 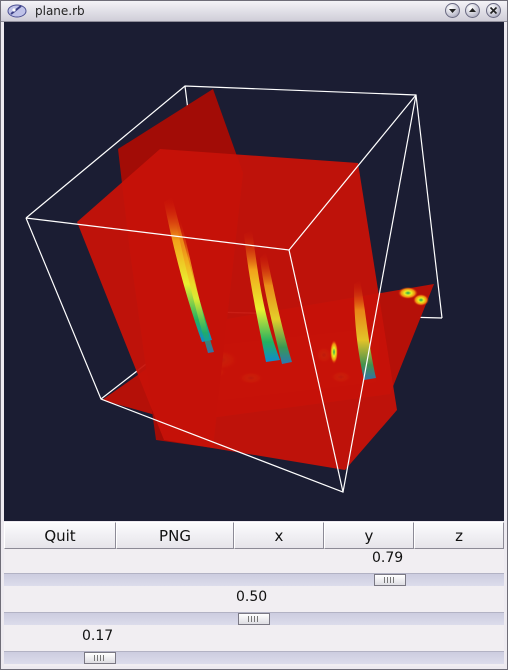 I want to click on maximize-icon, so click(x=472, y=10).